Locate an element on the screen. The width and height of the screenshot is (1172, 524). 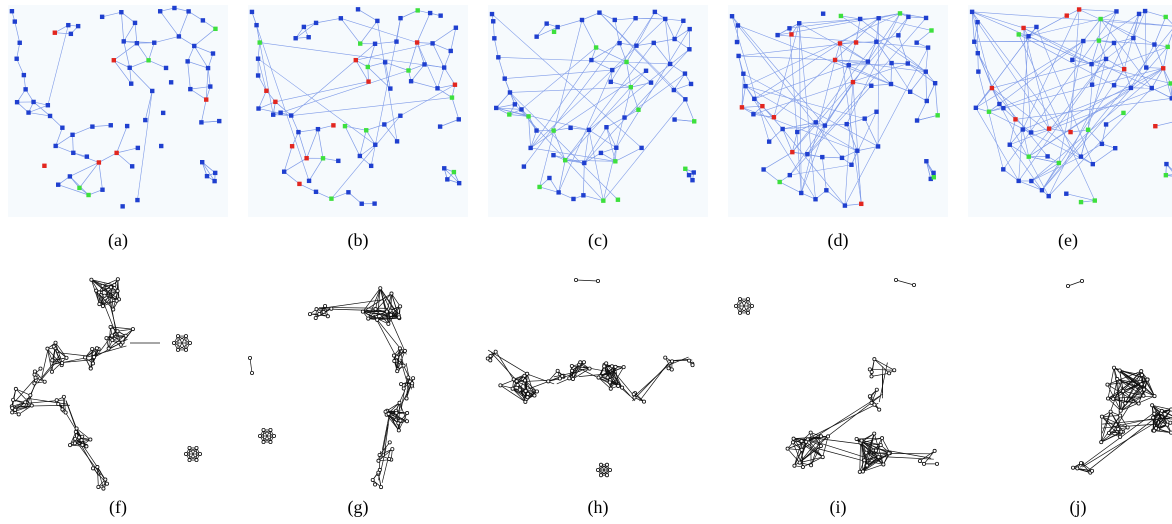
network-panel-d is located at coordinates (838, 111).